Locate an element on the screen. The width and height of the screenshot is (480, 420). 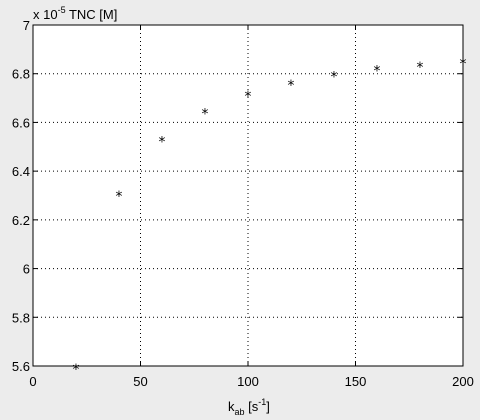
x-tick-labels: 0 50 100 150 200 is located at coordinates (251, 381).